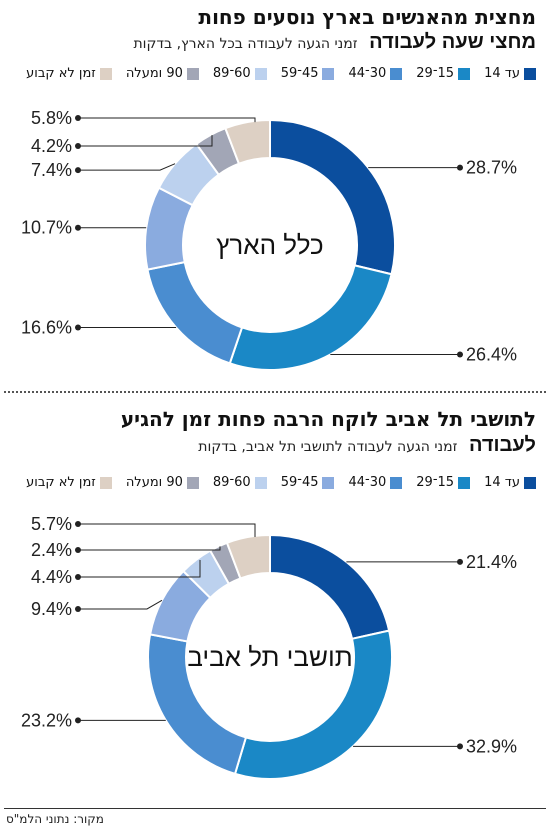  What do you see at coordinates (275, 392) in the screenshot?
I see `section-divider` at bounding box center [275, 392].